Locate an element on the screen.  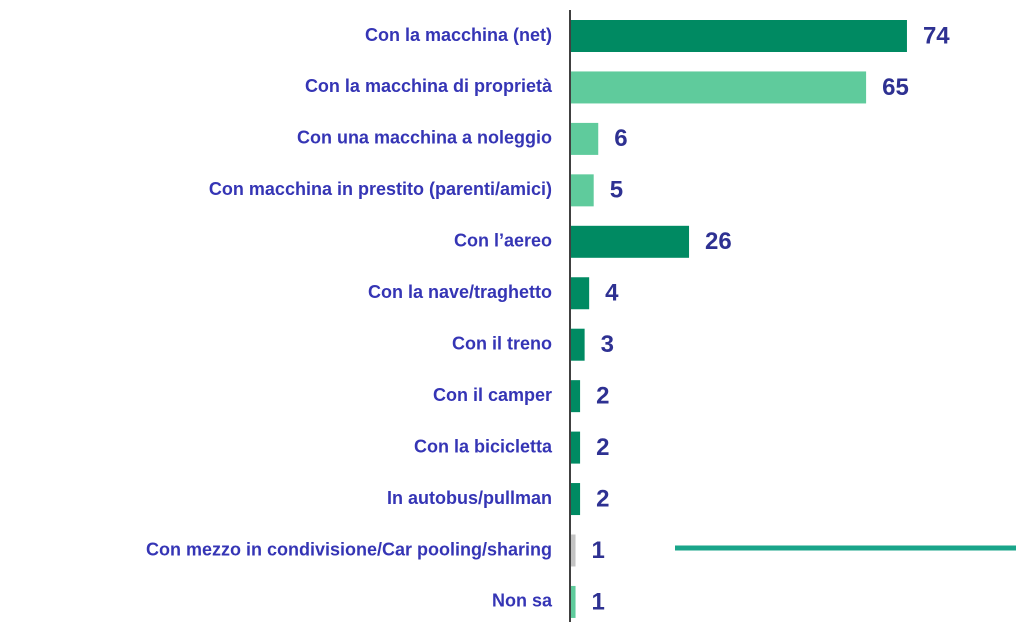
category-label: Con la macchina (net) is located at coordinates (458, 35).